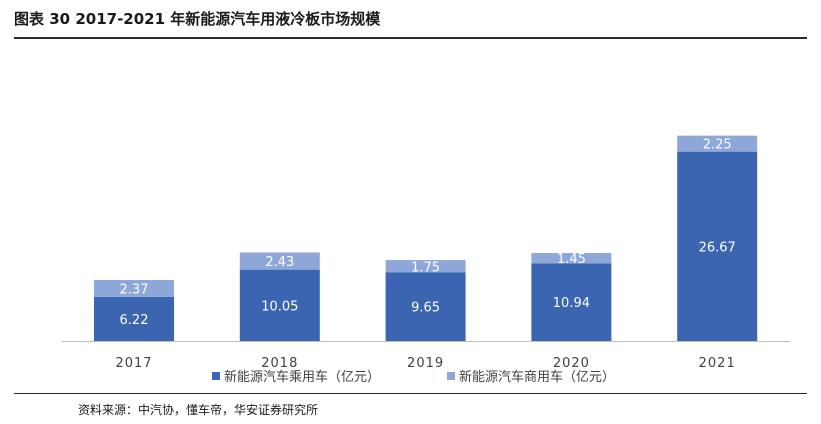  I want to click on data-label-commercial-2018: 2.43, so click(279, 262).